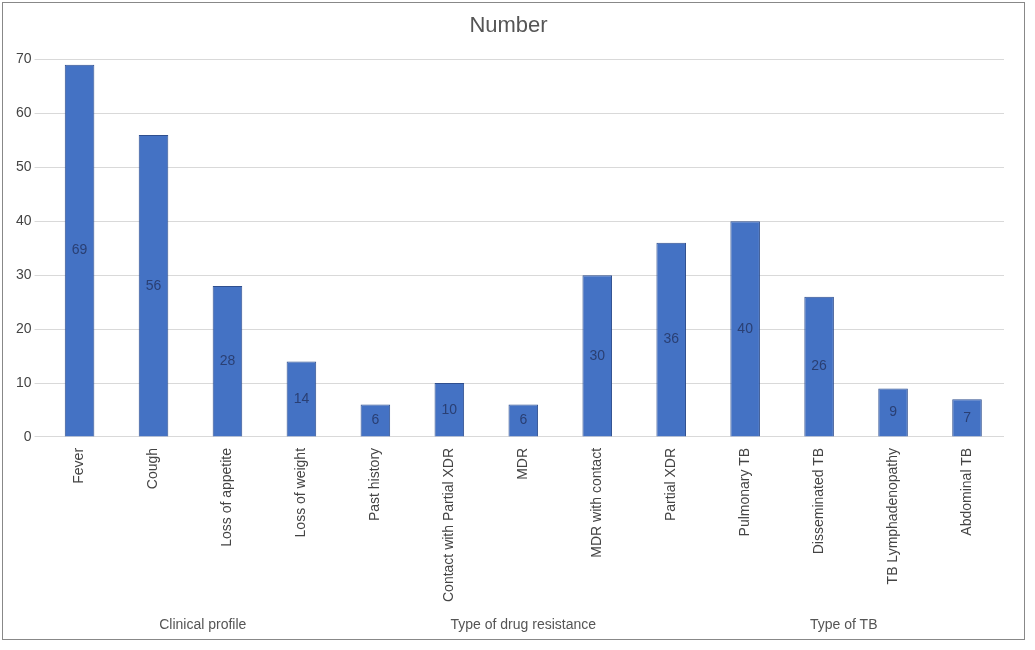 This screenshot has height=650, width=1035. I want to click on chart-title: Number, so click(508, 25).